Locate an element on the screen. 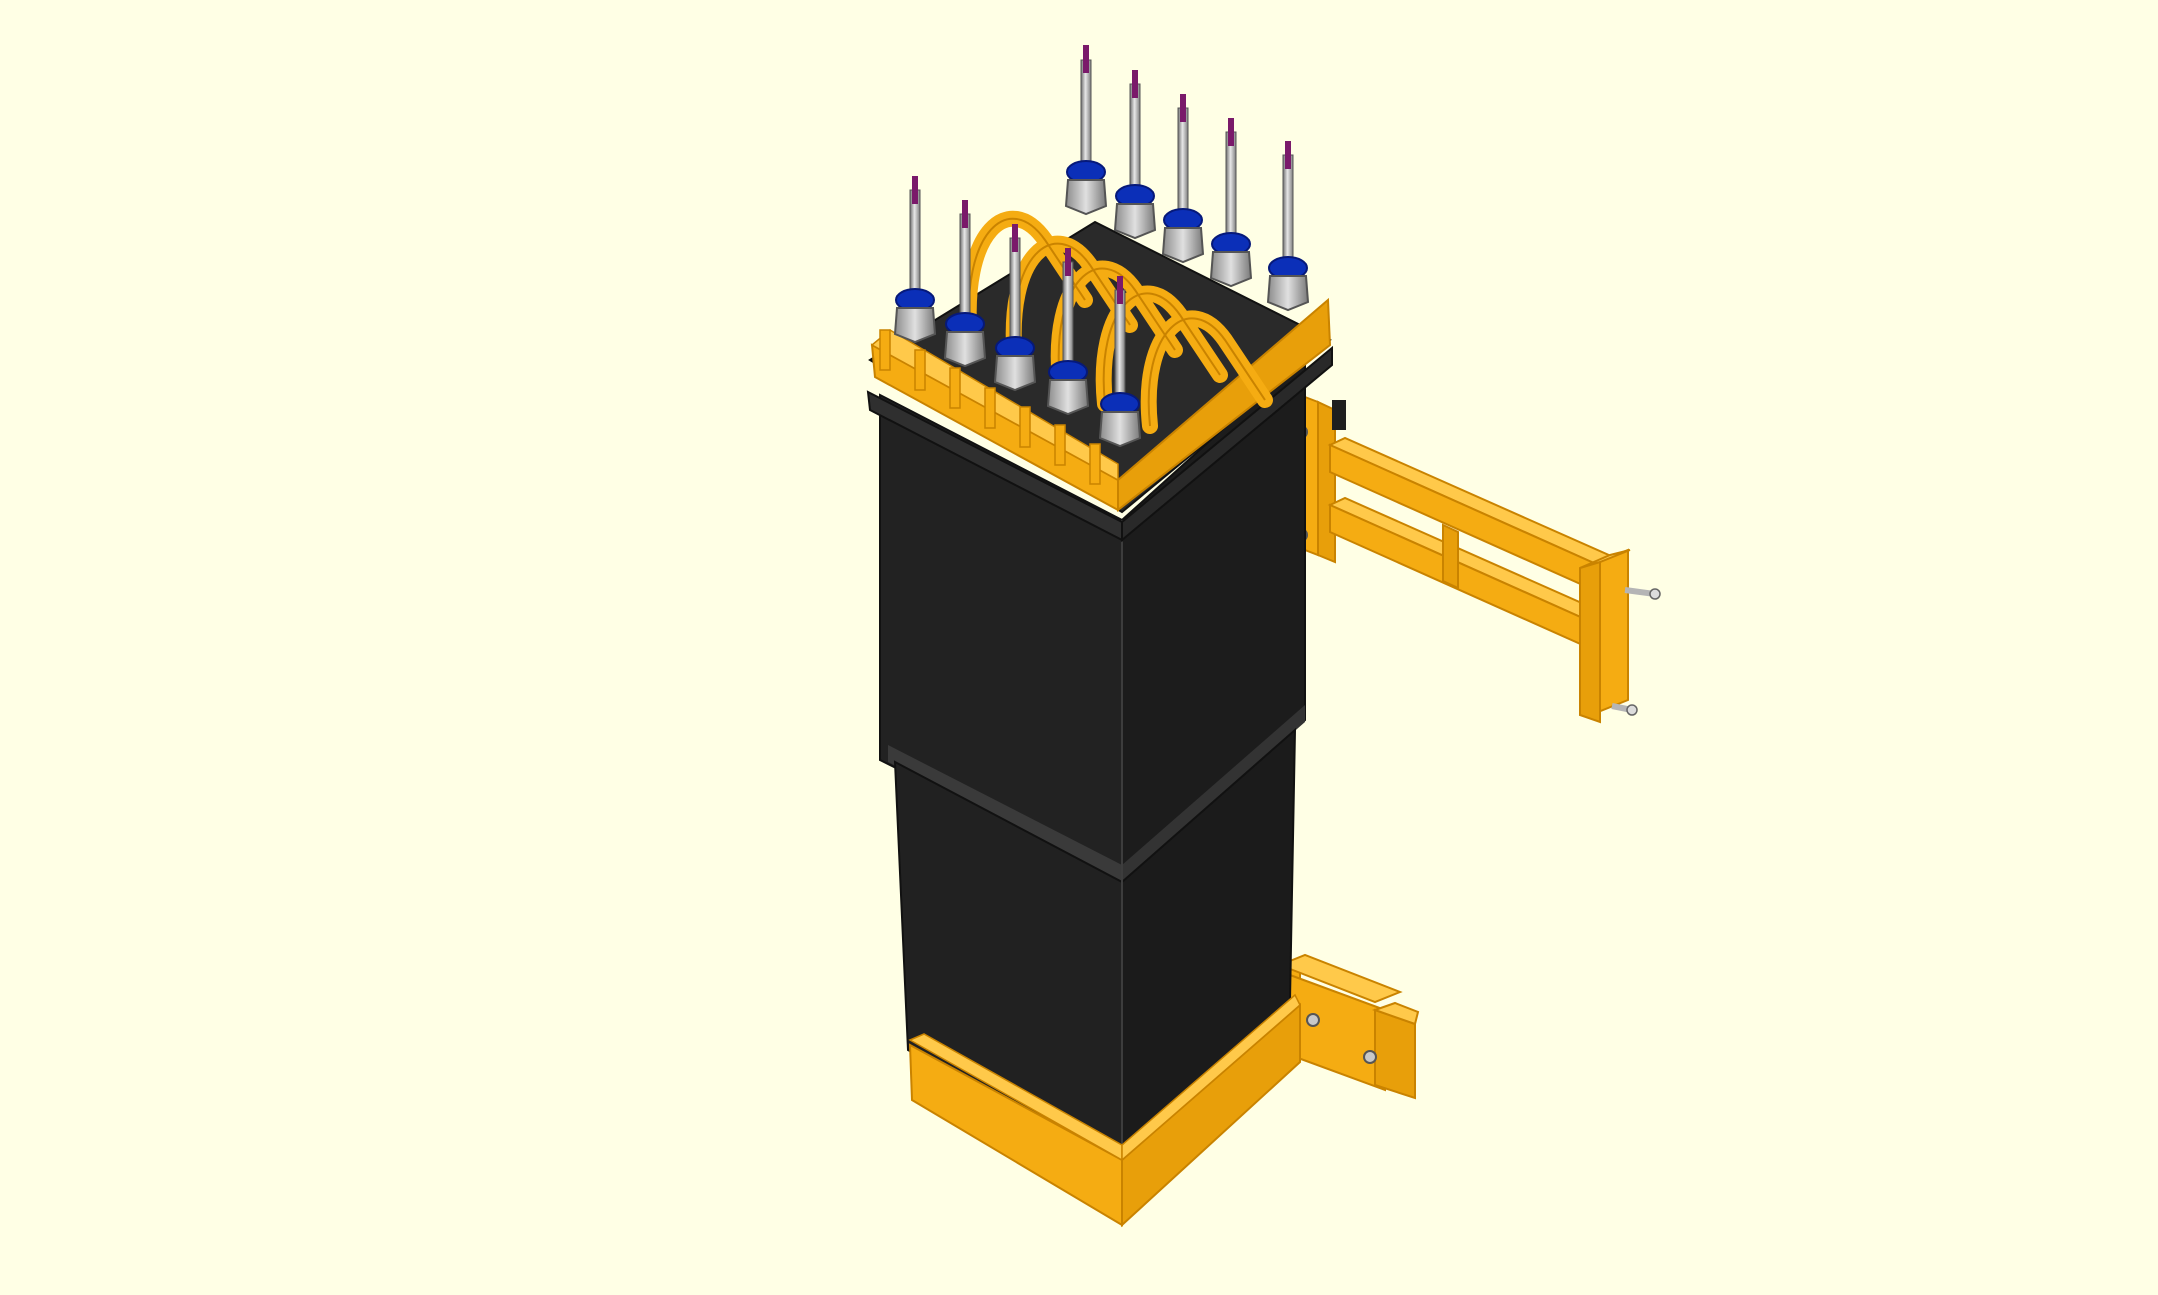  rod-tip is located at coordinates (1086, 59).